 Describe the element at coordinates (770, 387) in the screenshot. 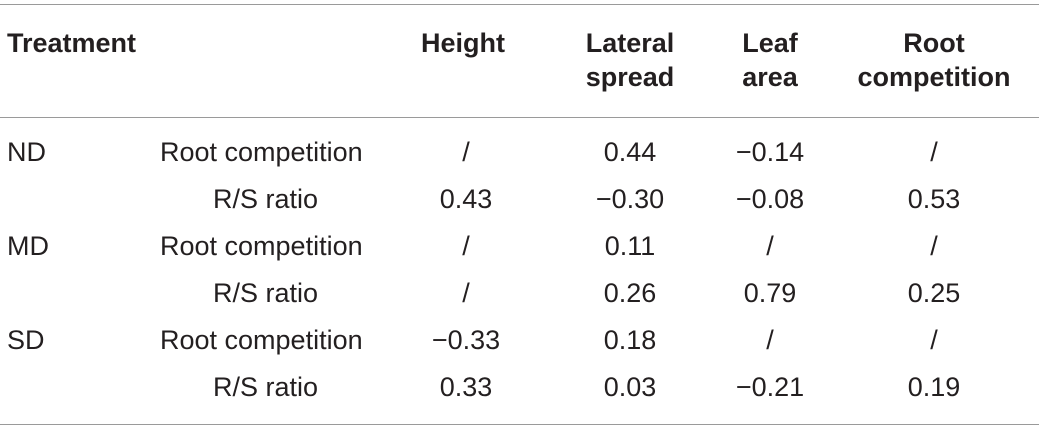

I see `cell-leaf-area: −0.21` at that location.